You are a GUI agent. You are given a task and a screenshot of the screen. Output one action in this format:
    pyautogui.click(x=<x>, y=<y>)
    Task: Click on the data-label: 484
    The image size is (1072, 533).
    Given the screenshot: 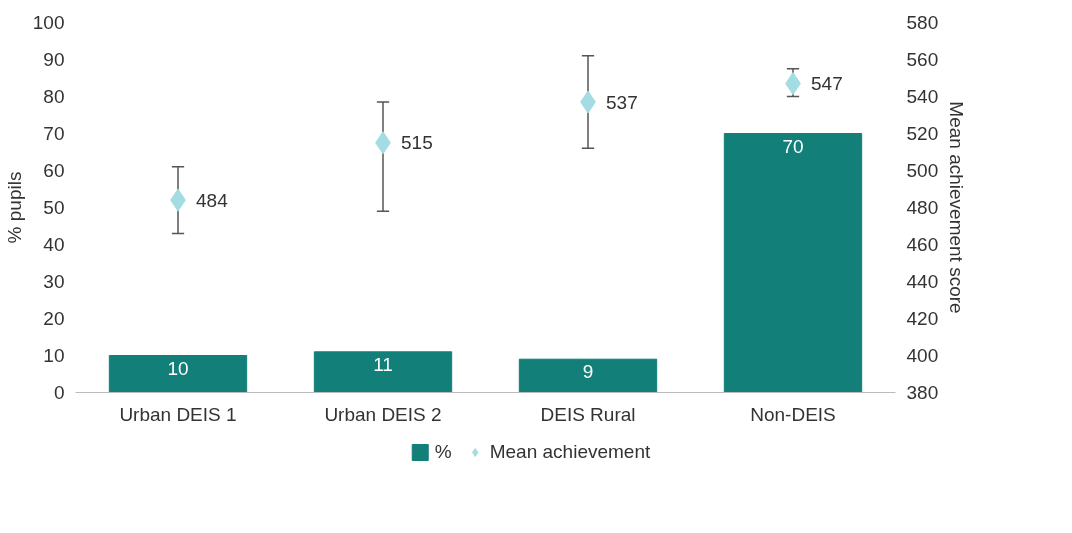 What is the action you would take?
    pyautogui.click(x=212, y=200)
    